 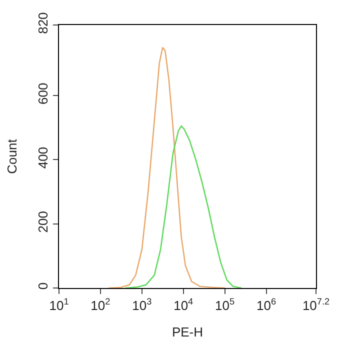 I want to click on x-tick-label: 10$^{2}$, so click(x=100, y=304).